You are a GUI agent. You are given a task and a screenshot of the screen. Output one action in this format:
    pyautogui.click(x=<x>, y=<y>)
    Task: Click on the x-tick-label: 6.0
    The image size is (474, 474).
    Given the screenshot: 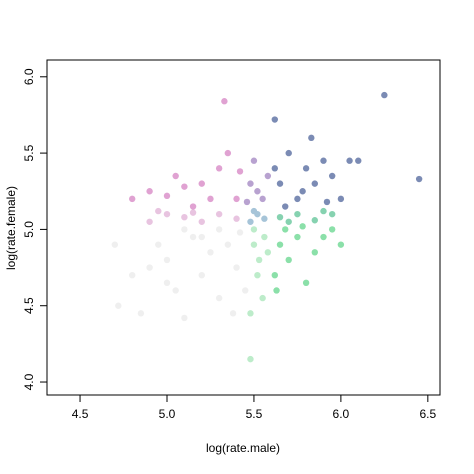 What is the action you would take?
    pyautogui.click(x=341, y=414)
    